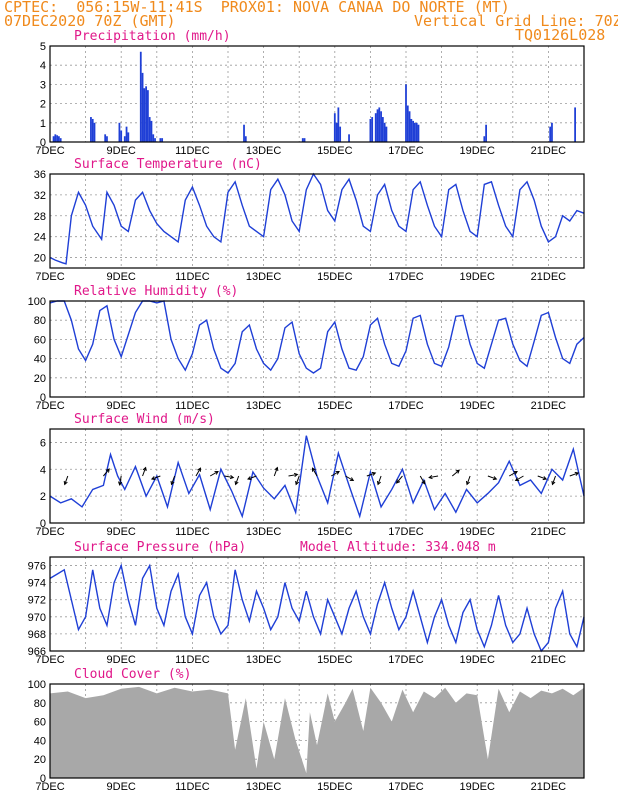 This screenshot has width=618, height=800. Describe the element at coordinates (43, 398) in the screenshot. I see `rh-ytick-label: 0` at that location.